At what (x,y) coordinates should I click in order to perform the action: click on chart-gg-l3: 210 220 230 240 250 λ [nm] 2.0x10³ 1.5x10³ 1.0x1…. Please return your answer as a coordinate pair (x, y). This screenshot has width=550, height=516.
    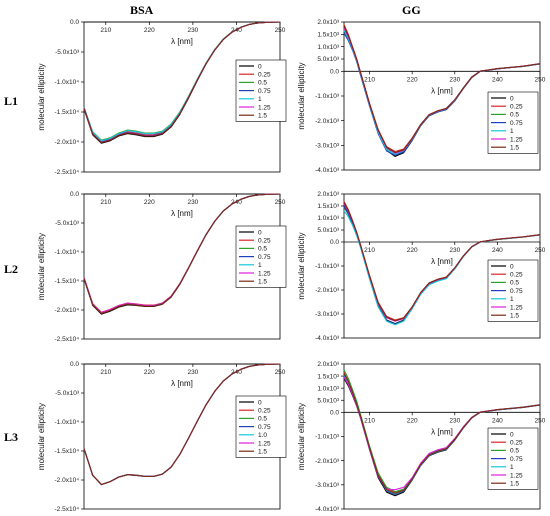
    Looking at the image, I should click on (421, 437).